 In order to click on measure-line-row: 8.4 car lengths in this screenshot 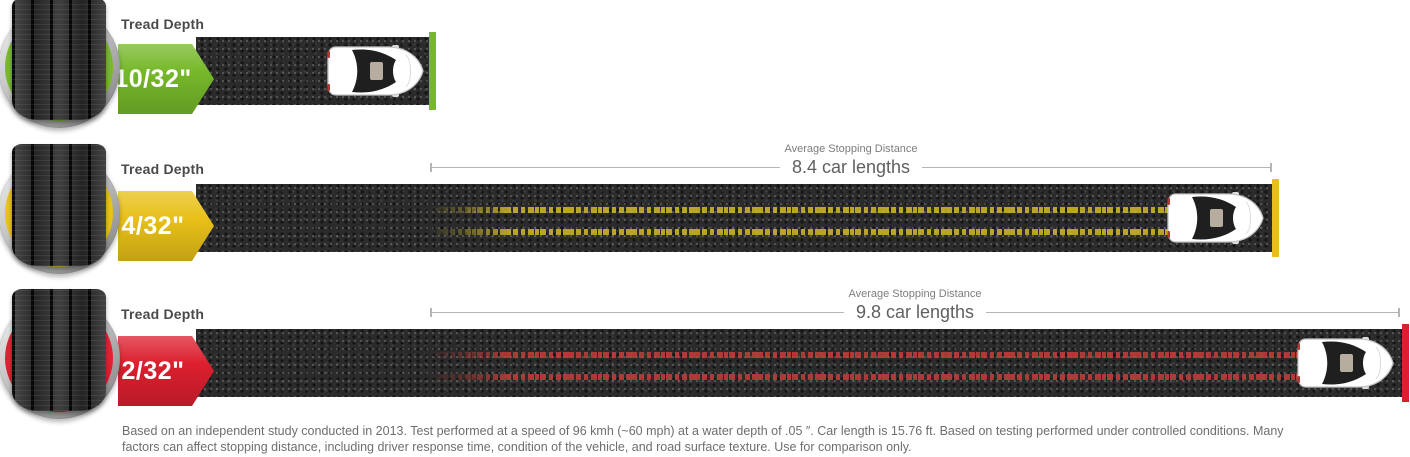, I will do `click(851, 167)`.